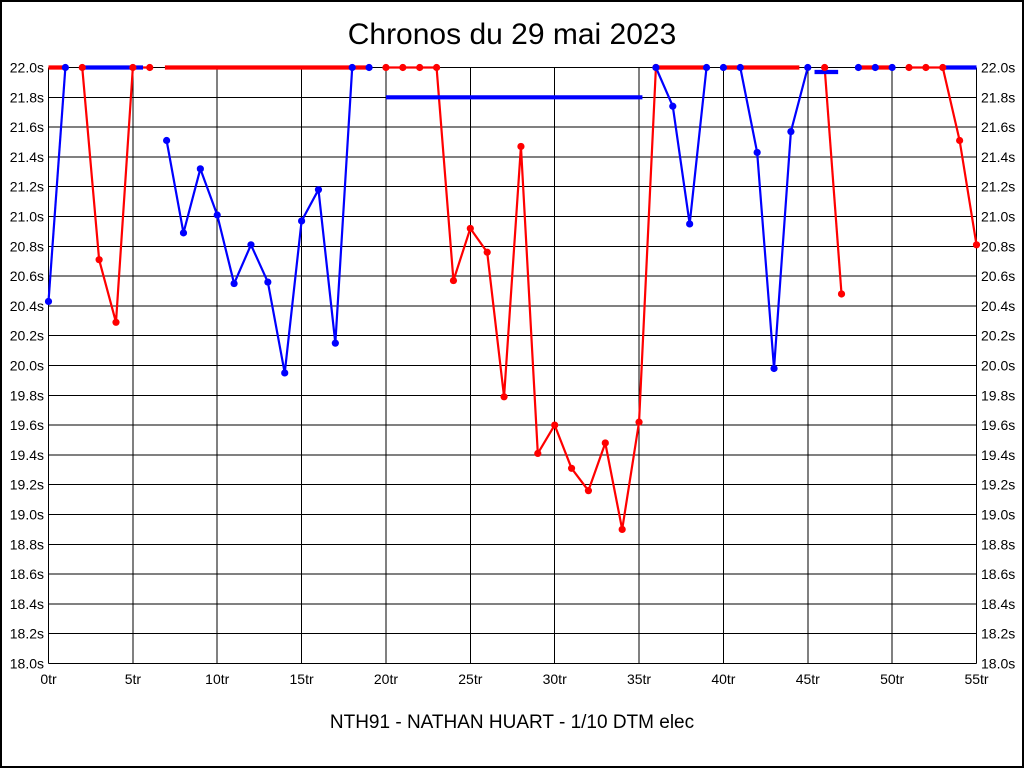  What do you see at coordinates (302, 679) in the screenshot?
I see `tick-label: 15tr` at bounding box center [302, 679].